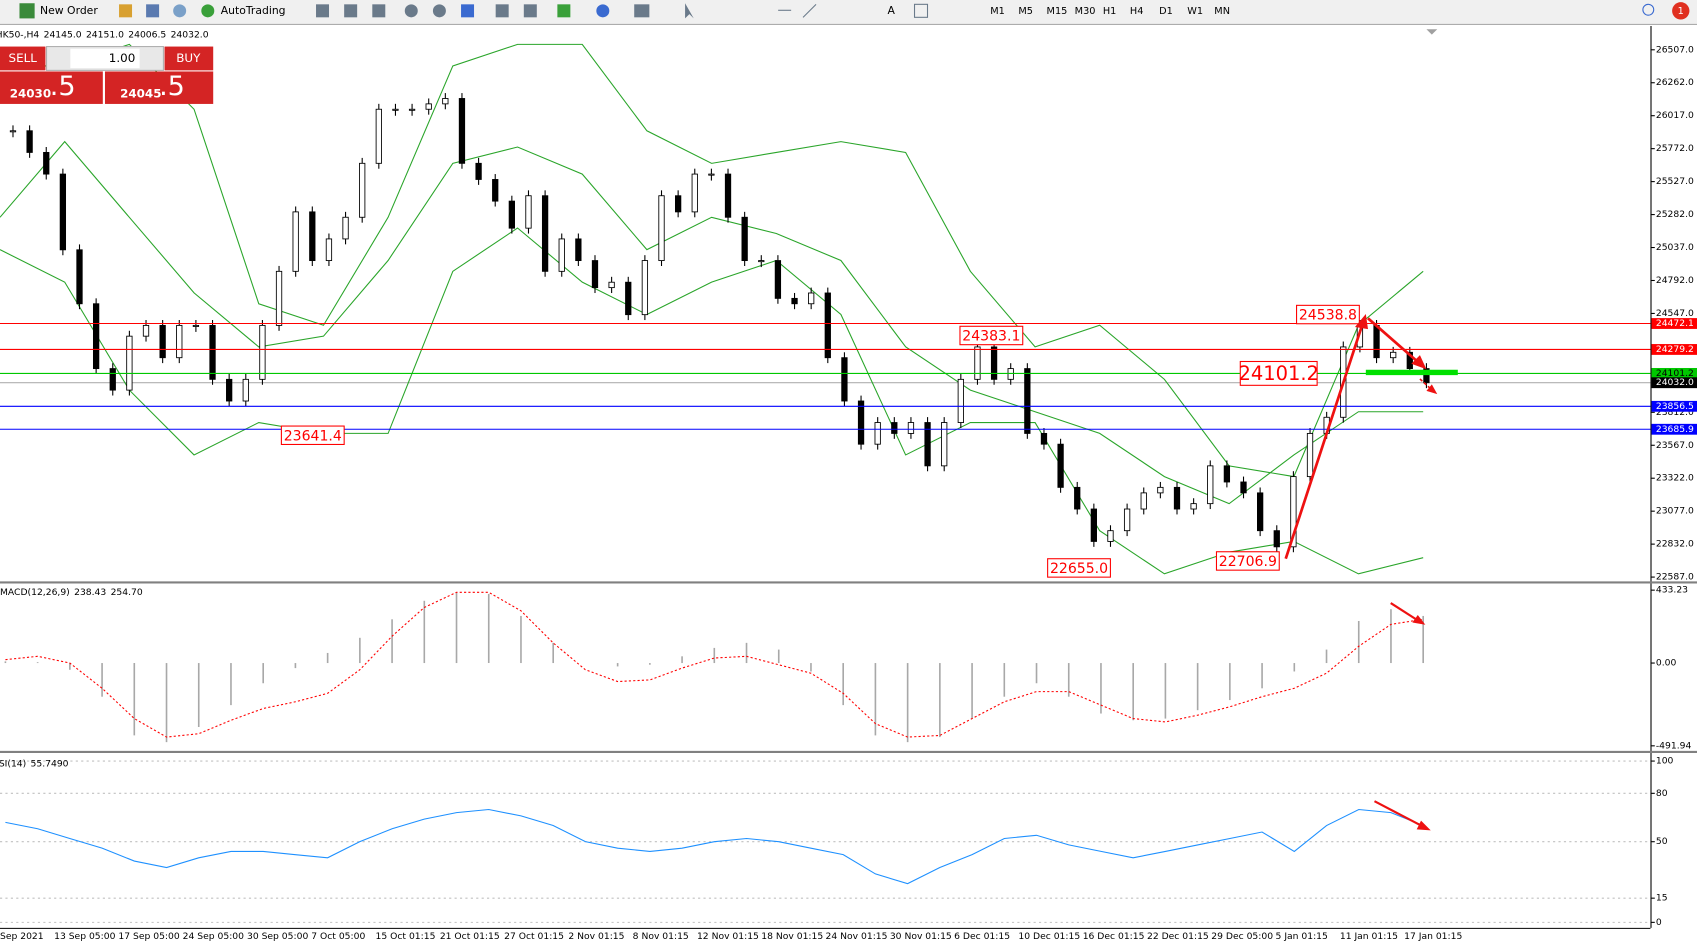  Describe the element at coordinates (1648, 9) in the screenshot. I see `search-icon` at that location.